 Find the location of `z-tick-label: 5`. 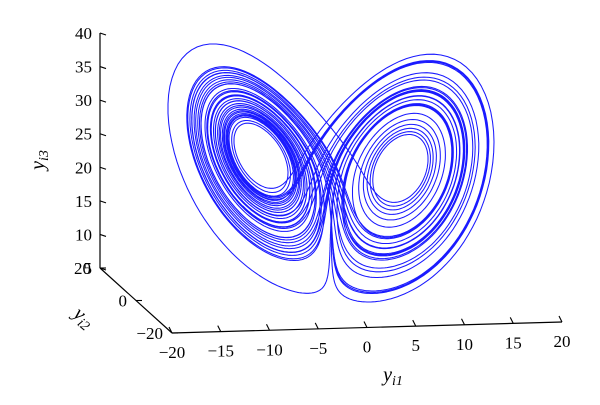

z-tick-label: 5 is located at coordinates (88, 268).